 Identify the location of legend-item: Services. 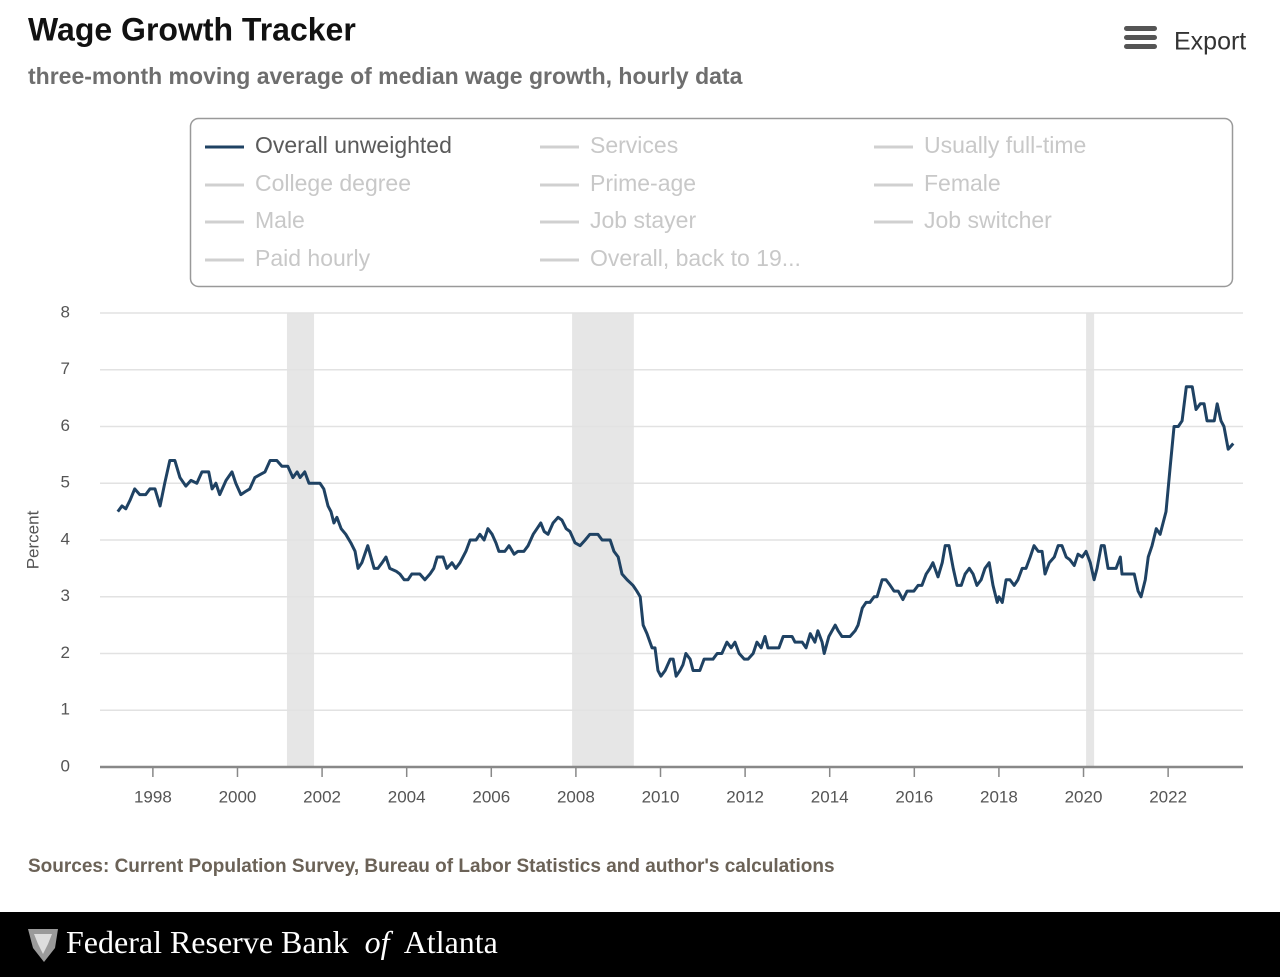
(609, 145).